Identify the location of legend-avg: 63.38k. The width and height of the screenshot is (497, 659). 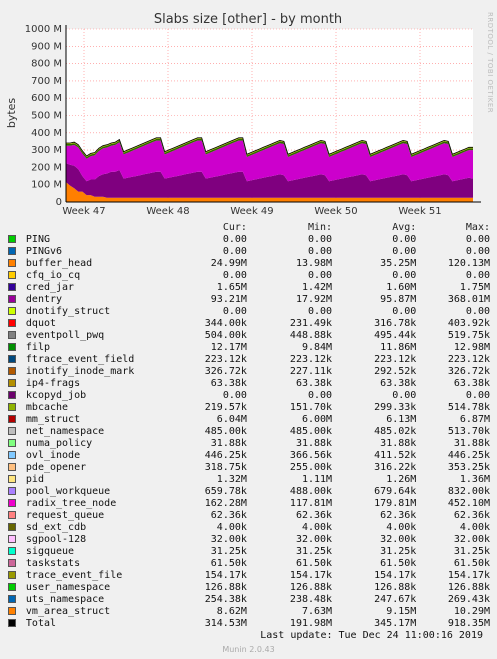
(398, 383).